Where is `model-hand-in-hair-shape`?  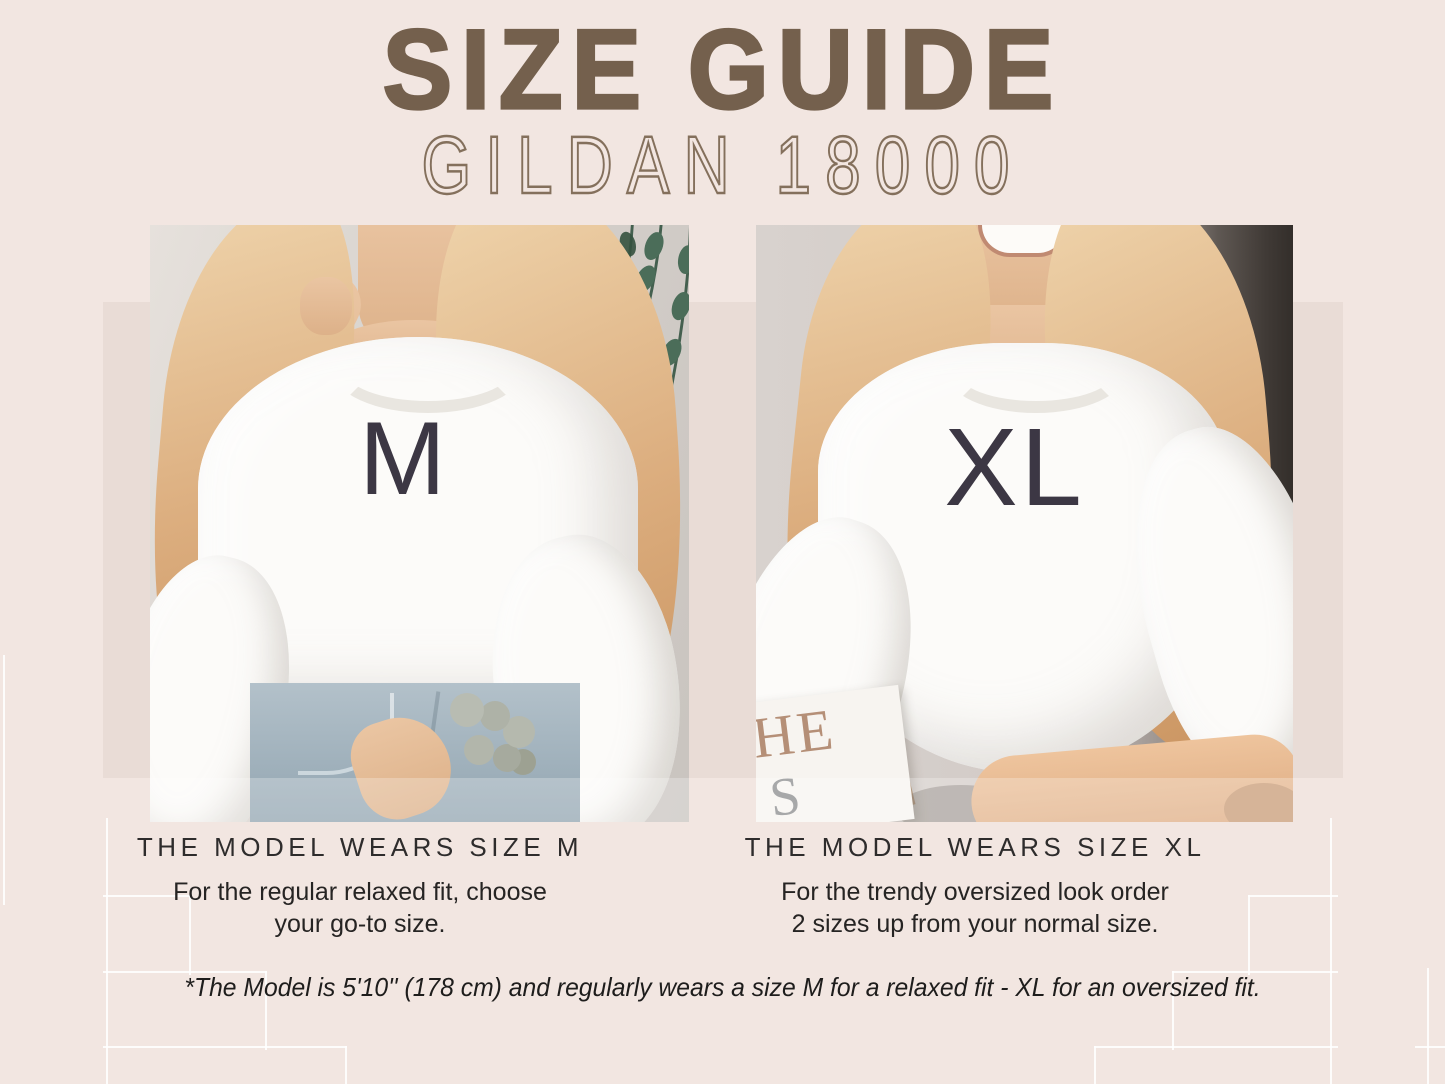 model-hand-in-hair-shape is located at coordinates (326, 306).